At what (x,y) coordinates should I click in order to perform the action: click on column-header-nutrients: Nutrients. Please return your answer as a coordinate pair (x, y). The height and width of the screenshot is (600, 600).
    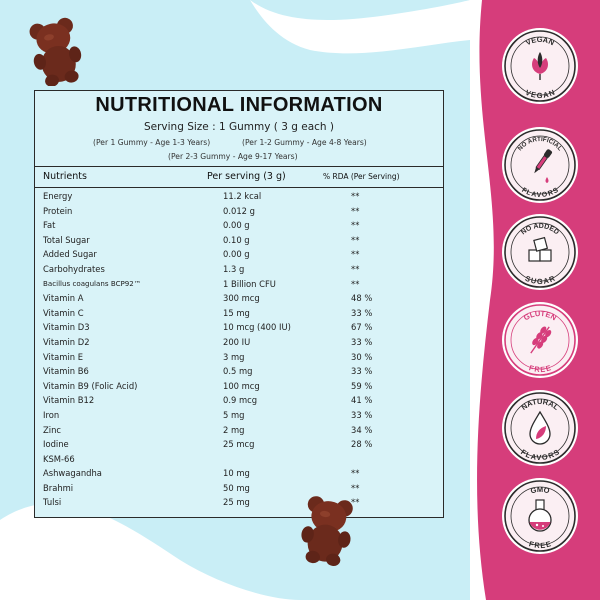
    Looking at the image, I should click on (65, 176).